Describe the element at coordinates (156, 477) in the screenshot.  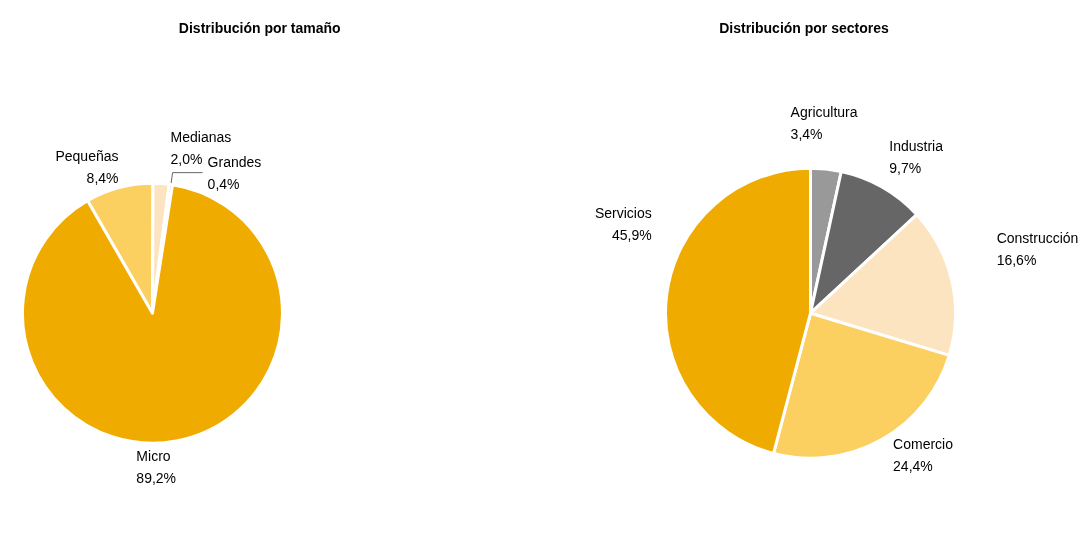
I see `data-label: 89,2%` at that location.